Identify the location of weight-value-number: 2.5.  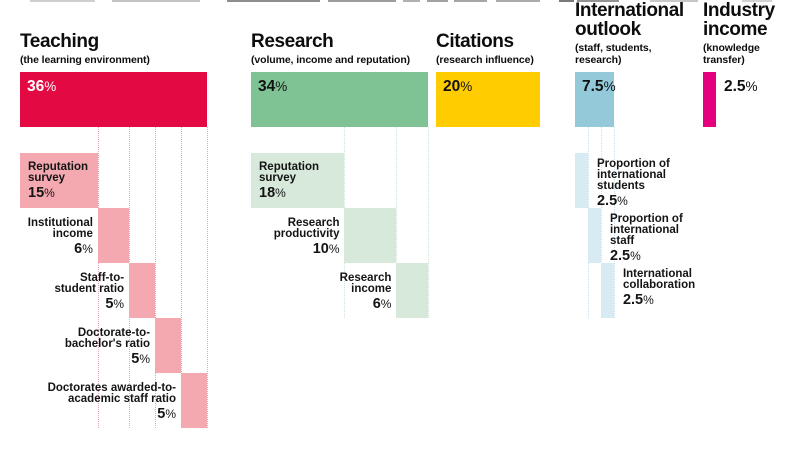
(734, 86).